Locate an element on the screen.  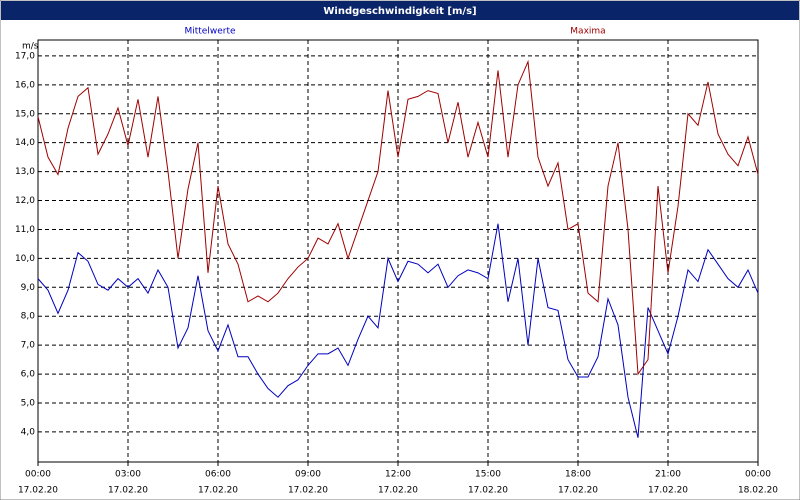
x-tick-label: 15:00 is located at coordinates (488, 475).